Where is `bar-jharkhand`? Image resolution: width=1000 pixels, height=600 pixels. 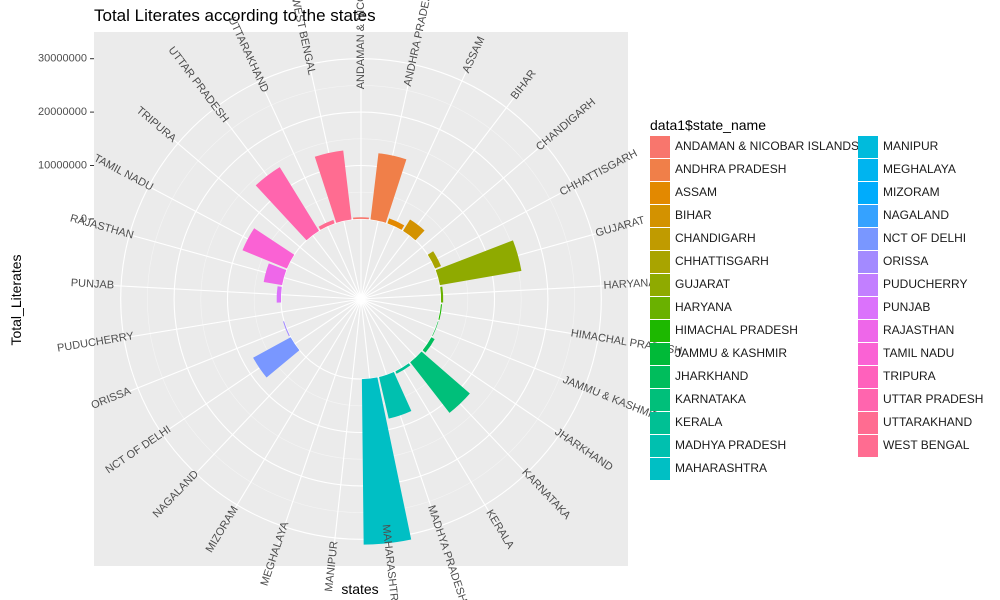
bar-jharkhand is located at coordinates (428, 345).